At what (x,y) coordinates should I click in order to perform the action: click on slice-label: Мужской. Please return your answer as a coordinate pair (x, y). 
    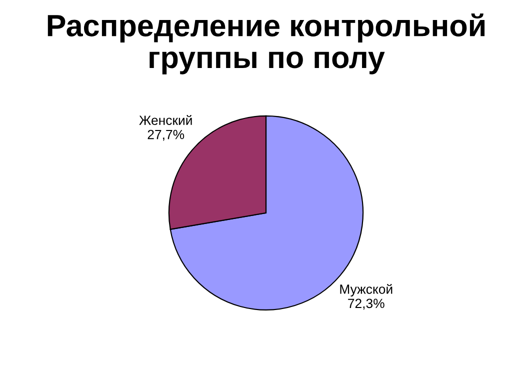
    Looking at the image, I should click on (366, 290).